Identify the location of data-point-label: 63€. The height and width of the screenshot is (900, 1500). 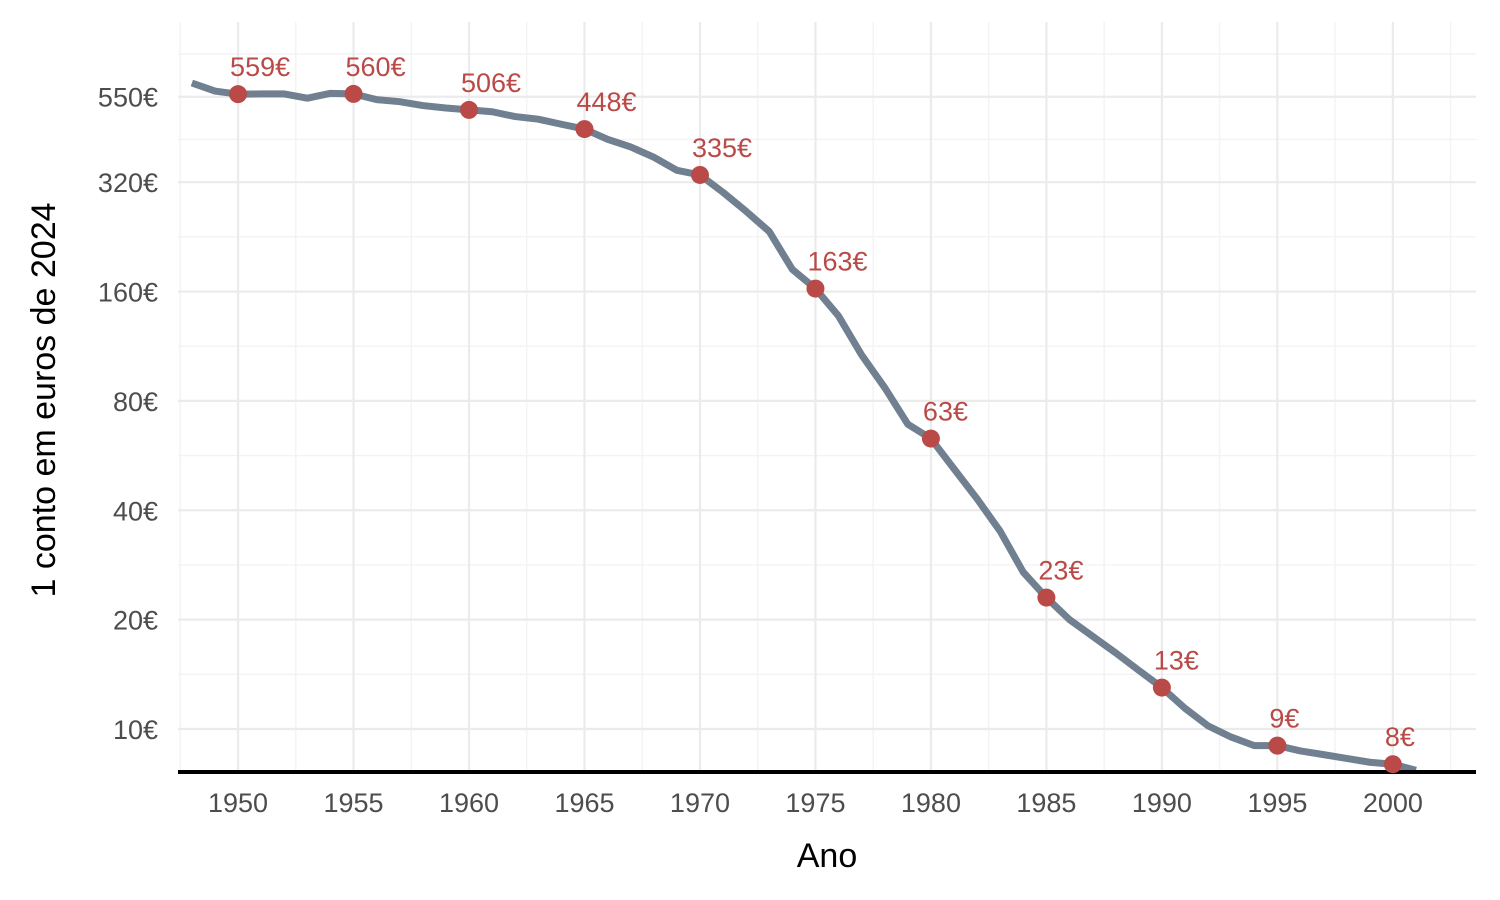
(945, 412).